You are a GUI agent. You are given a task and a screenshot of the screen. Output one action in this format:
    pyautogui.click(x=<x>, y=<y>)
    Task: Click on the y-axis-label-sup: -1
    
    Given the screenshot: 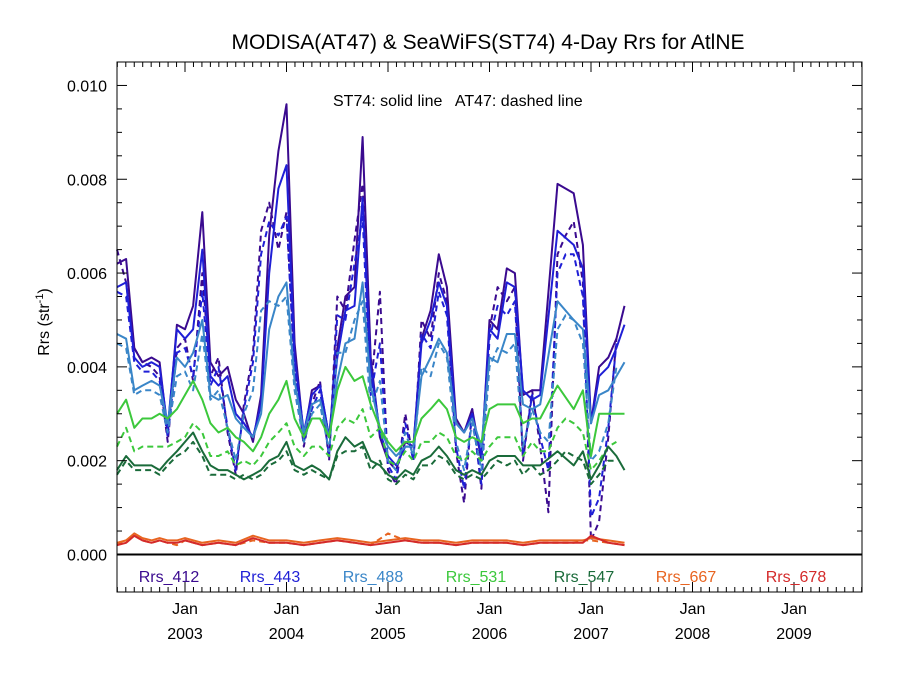 What is the action you would take?
    pyautogui.click(x=40, y=299)
    